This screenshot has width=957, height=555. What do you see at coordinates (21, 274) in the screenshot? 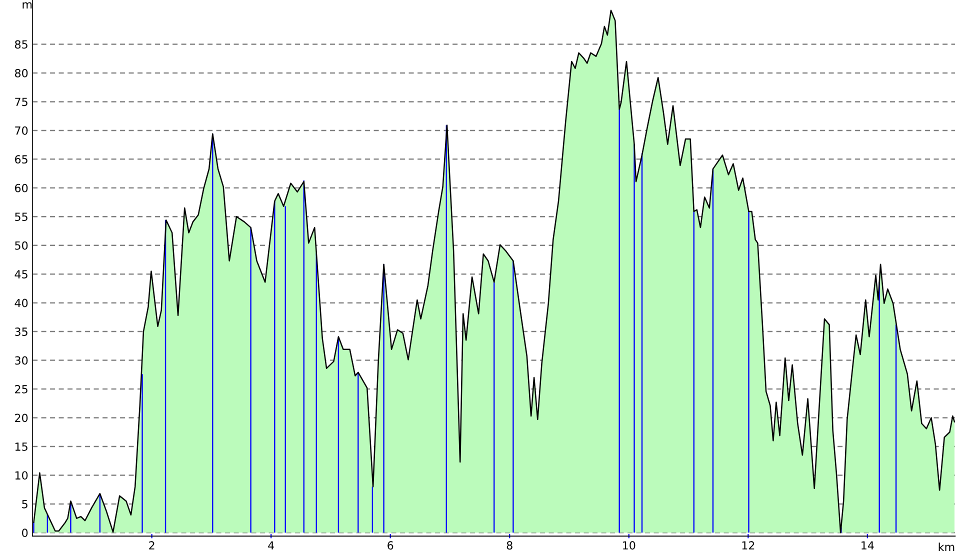
I see `y-tick-label: 45` at bounding box center [21, 274].